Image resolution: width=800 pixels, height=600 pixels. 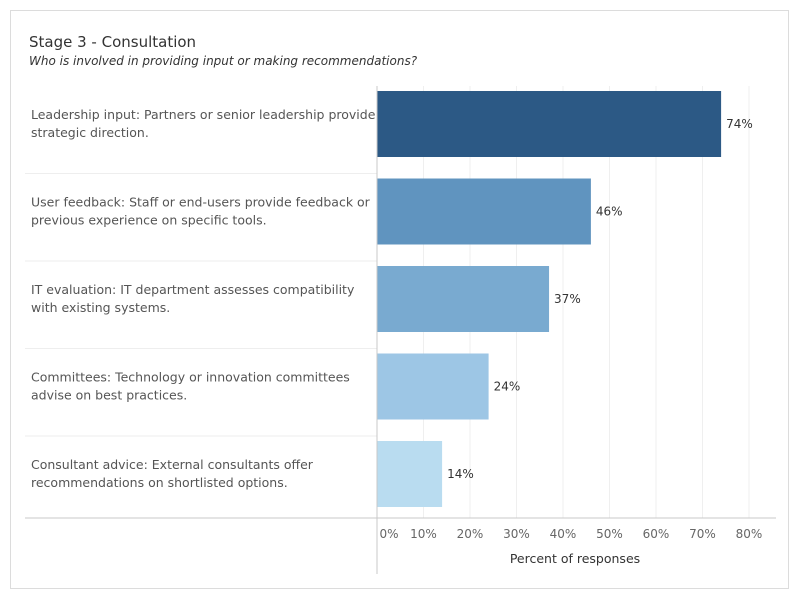 What do you see at coordinates (507, 387) in the screenshot?
I see `data-label: 24%` at bounding box center [507, 387].